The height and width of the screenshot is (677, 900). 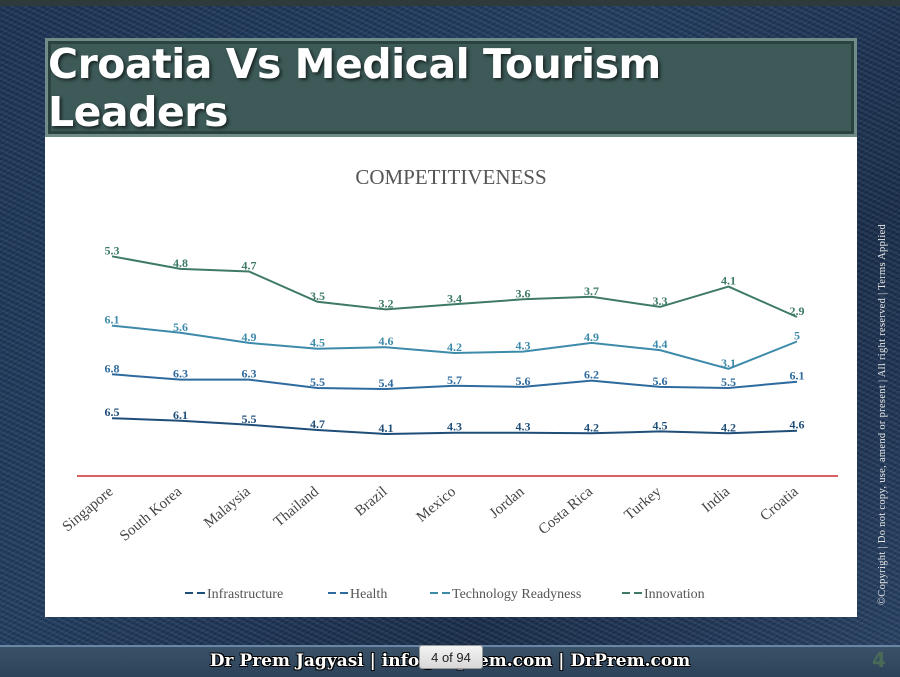 What do you see at coordinates (507, 502) in the screenshot?
I see `x-tick-label: Jordan` at bounding box center [507, 502].